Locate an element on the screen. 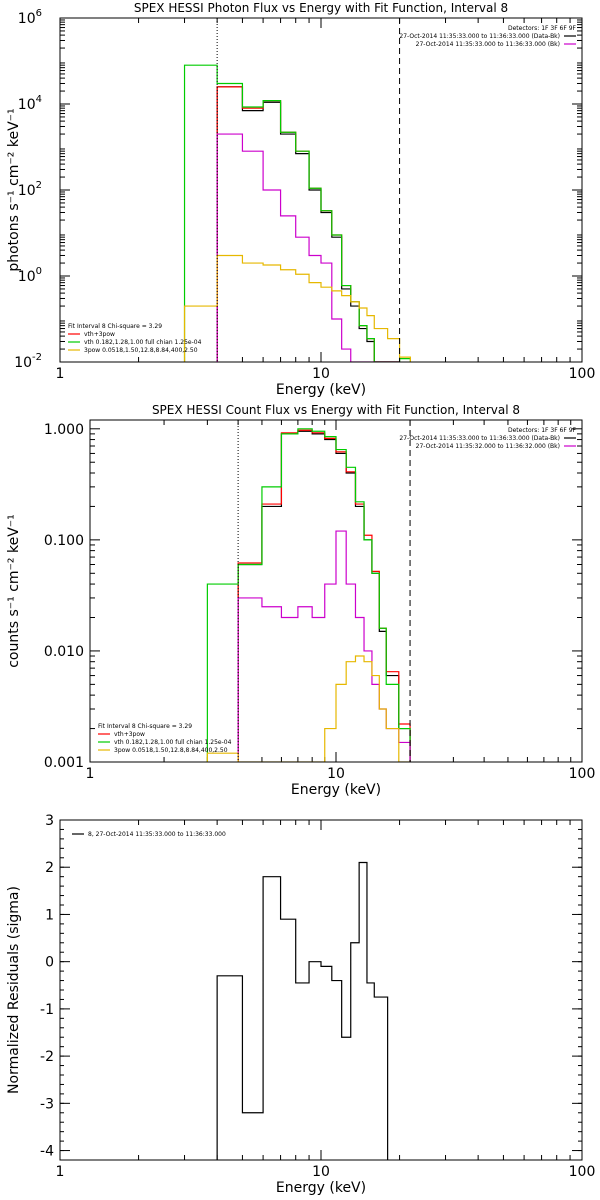  y-tick-label: -3 is located at coordinates (47, 1104).